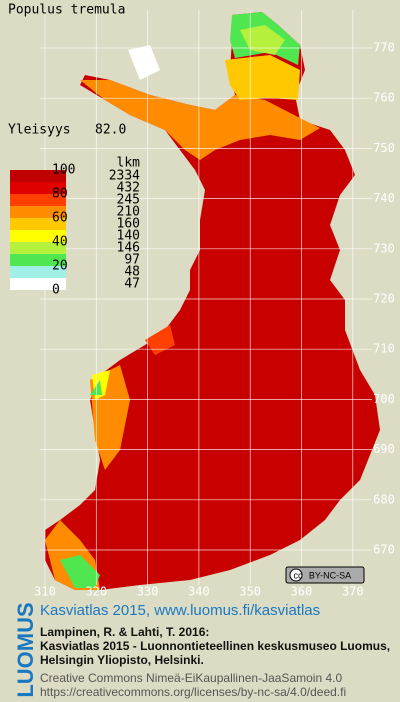 The image size is (400, 702). What do you see at coordinates (384, 349) in the screenshot?
I see `y-axis-label: 710` at bounding box center [384, 349].